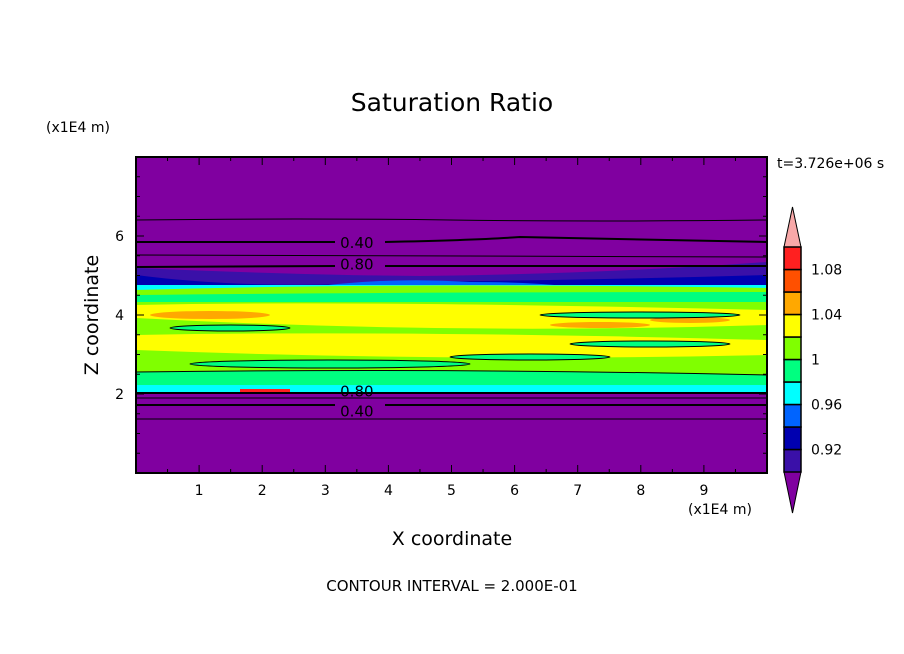  I want to click on x-tick-label: 2, so click(262, 491).